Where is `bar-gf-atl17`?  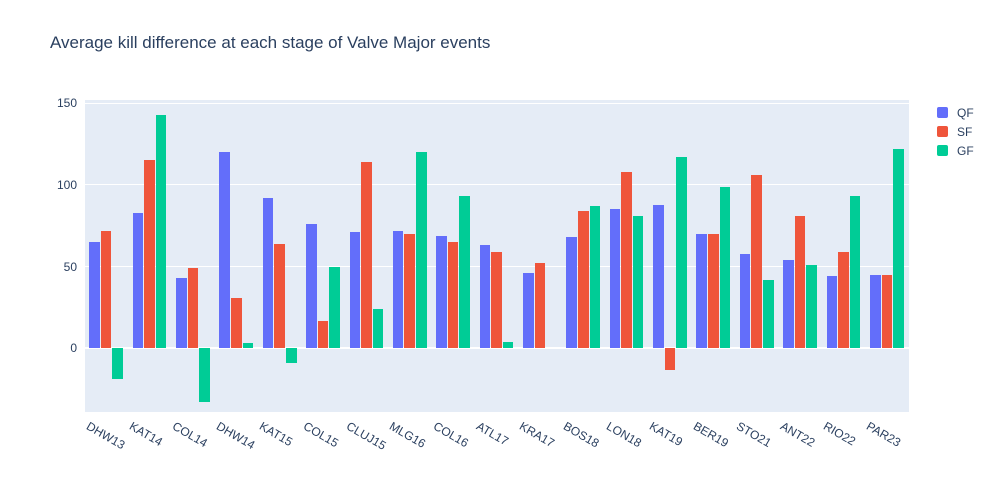 bar-gf-atl17 is located at coordinates (508, 345).